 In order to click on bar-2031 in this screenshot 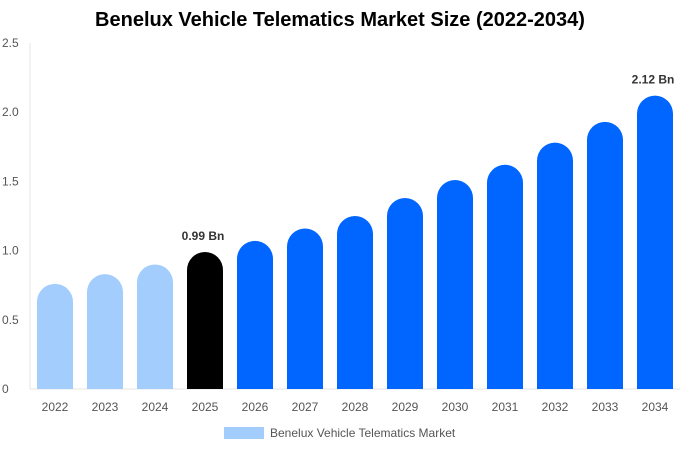, I will do `click(505, 276)`.